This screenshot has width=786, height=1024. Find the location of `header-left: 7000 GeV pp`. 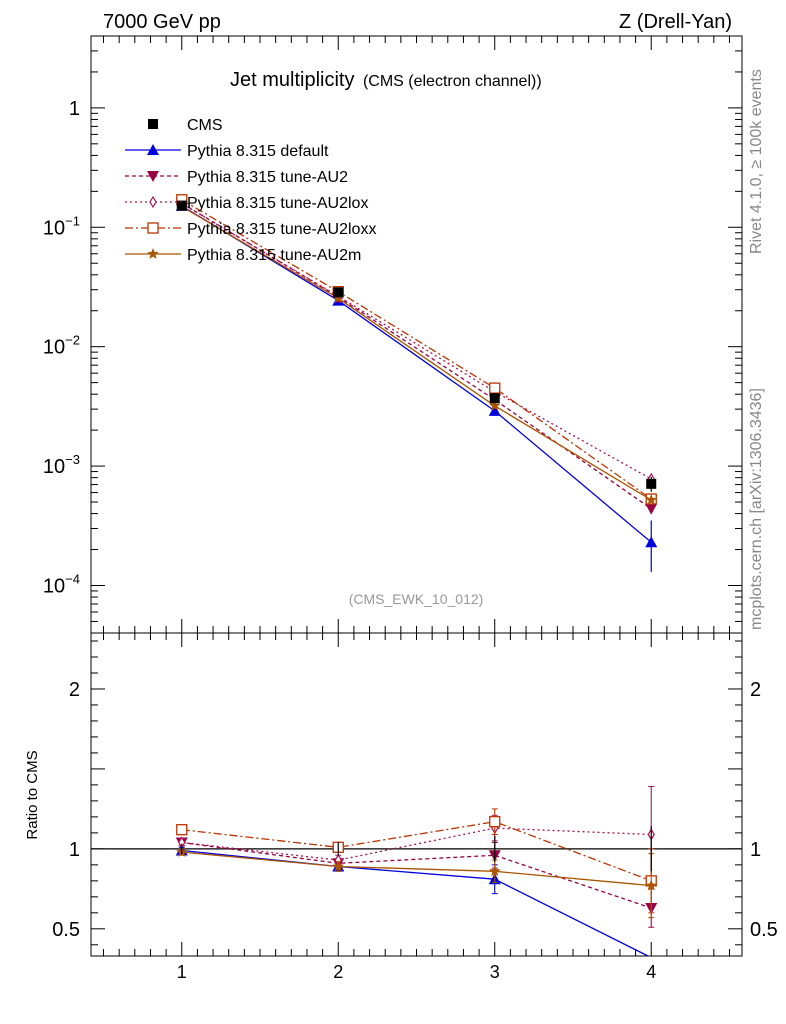

header-left: 7000 GeV pp is located at coordinates (162, 22).